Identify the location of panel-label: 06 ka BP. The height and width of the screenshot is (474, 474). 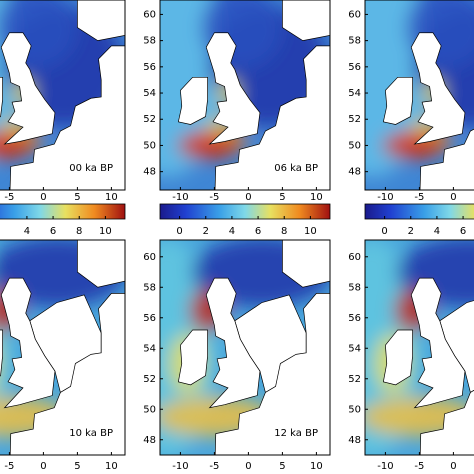
(296, 168).